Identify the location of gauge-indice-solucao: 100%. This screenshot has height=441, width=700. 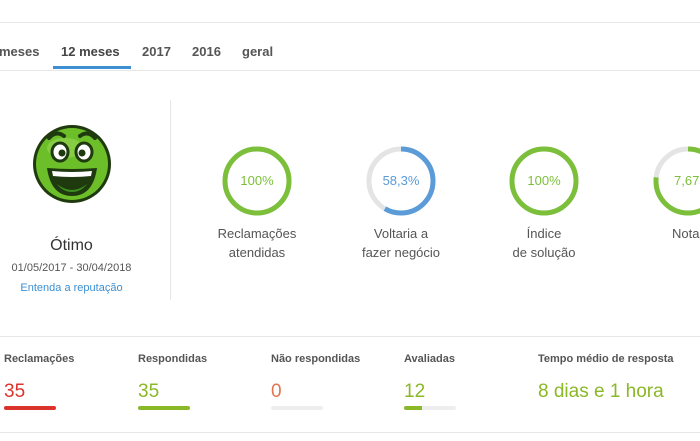
(544, 181).